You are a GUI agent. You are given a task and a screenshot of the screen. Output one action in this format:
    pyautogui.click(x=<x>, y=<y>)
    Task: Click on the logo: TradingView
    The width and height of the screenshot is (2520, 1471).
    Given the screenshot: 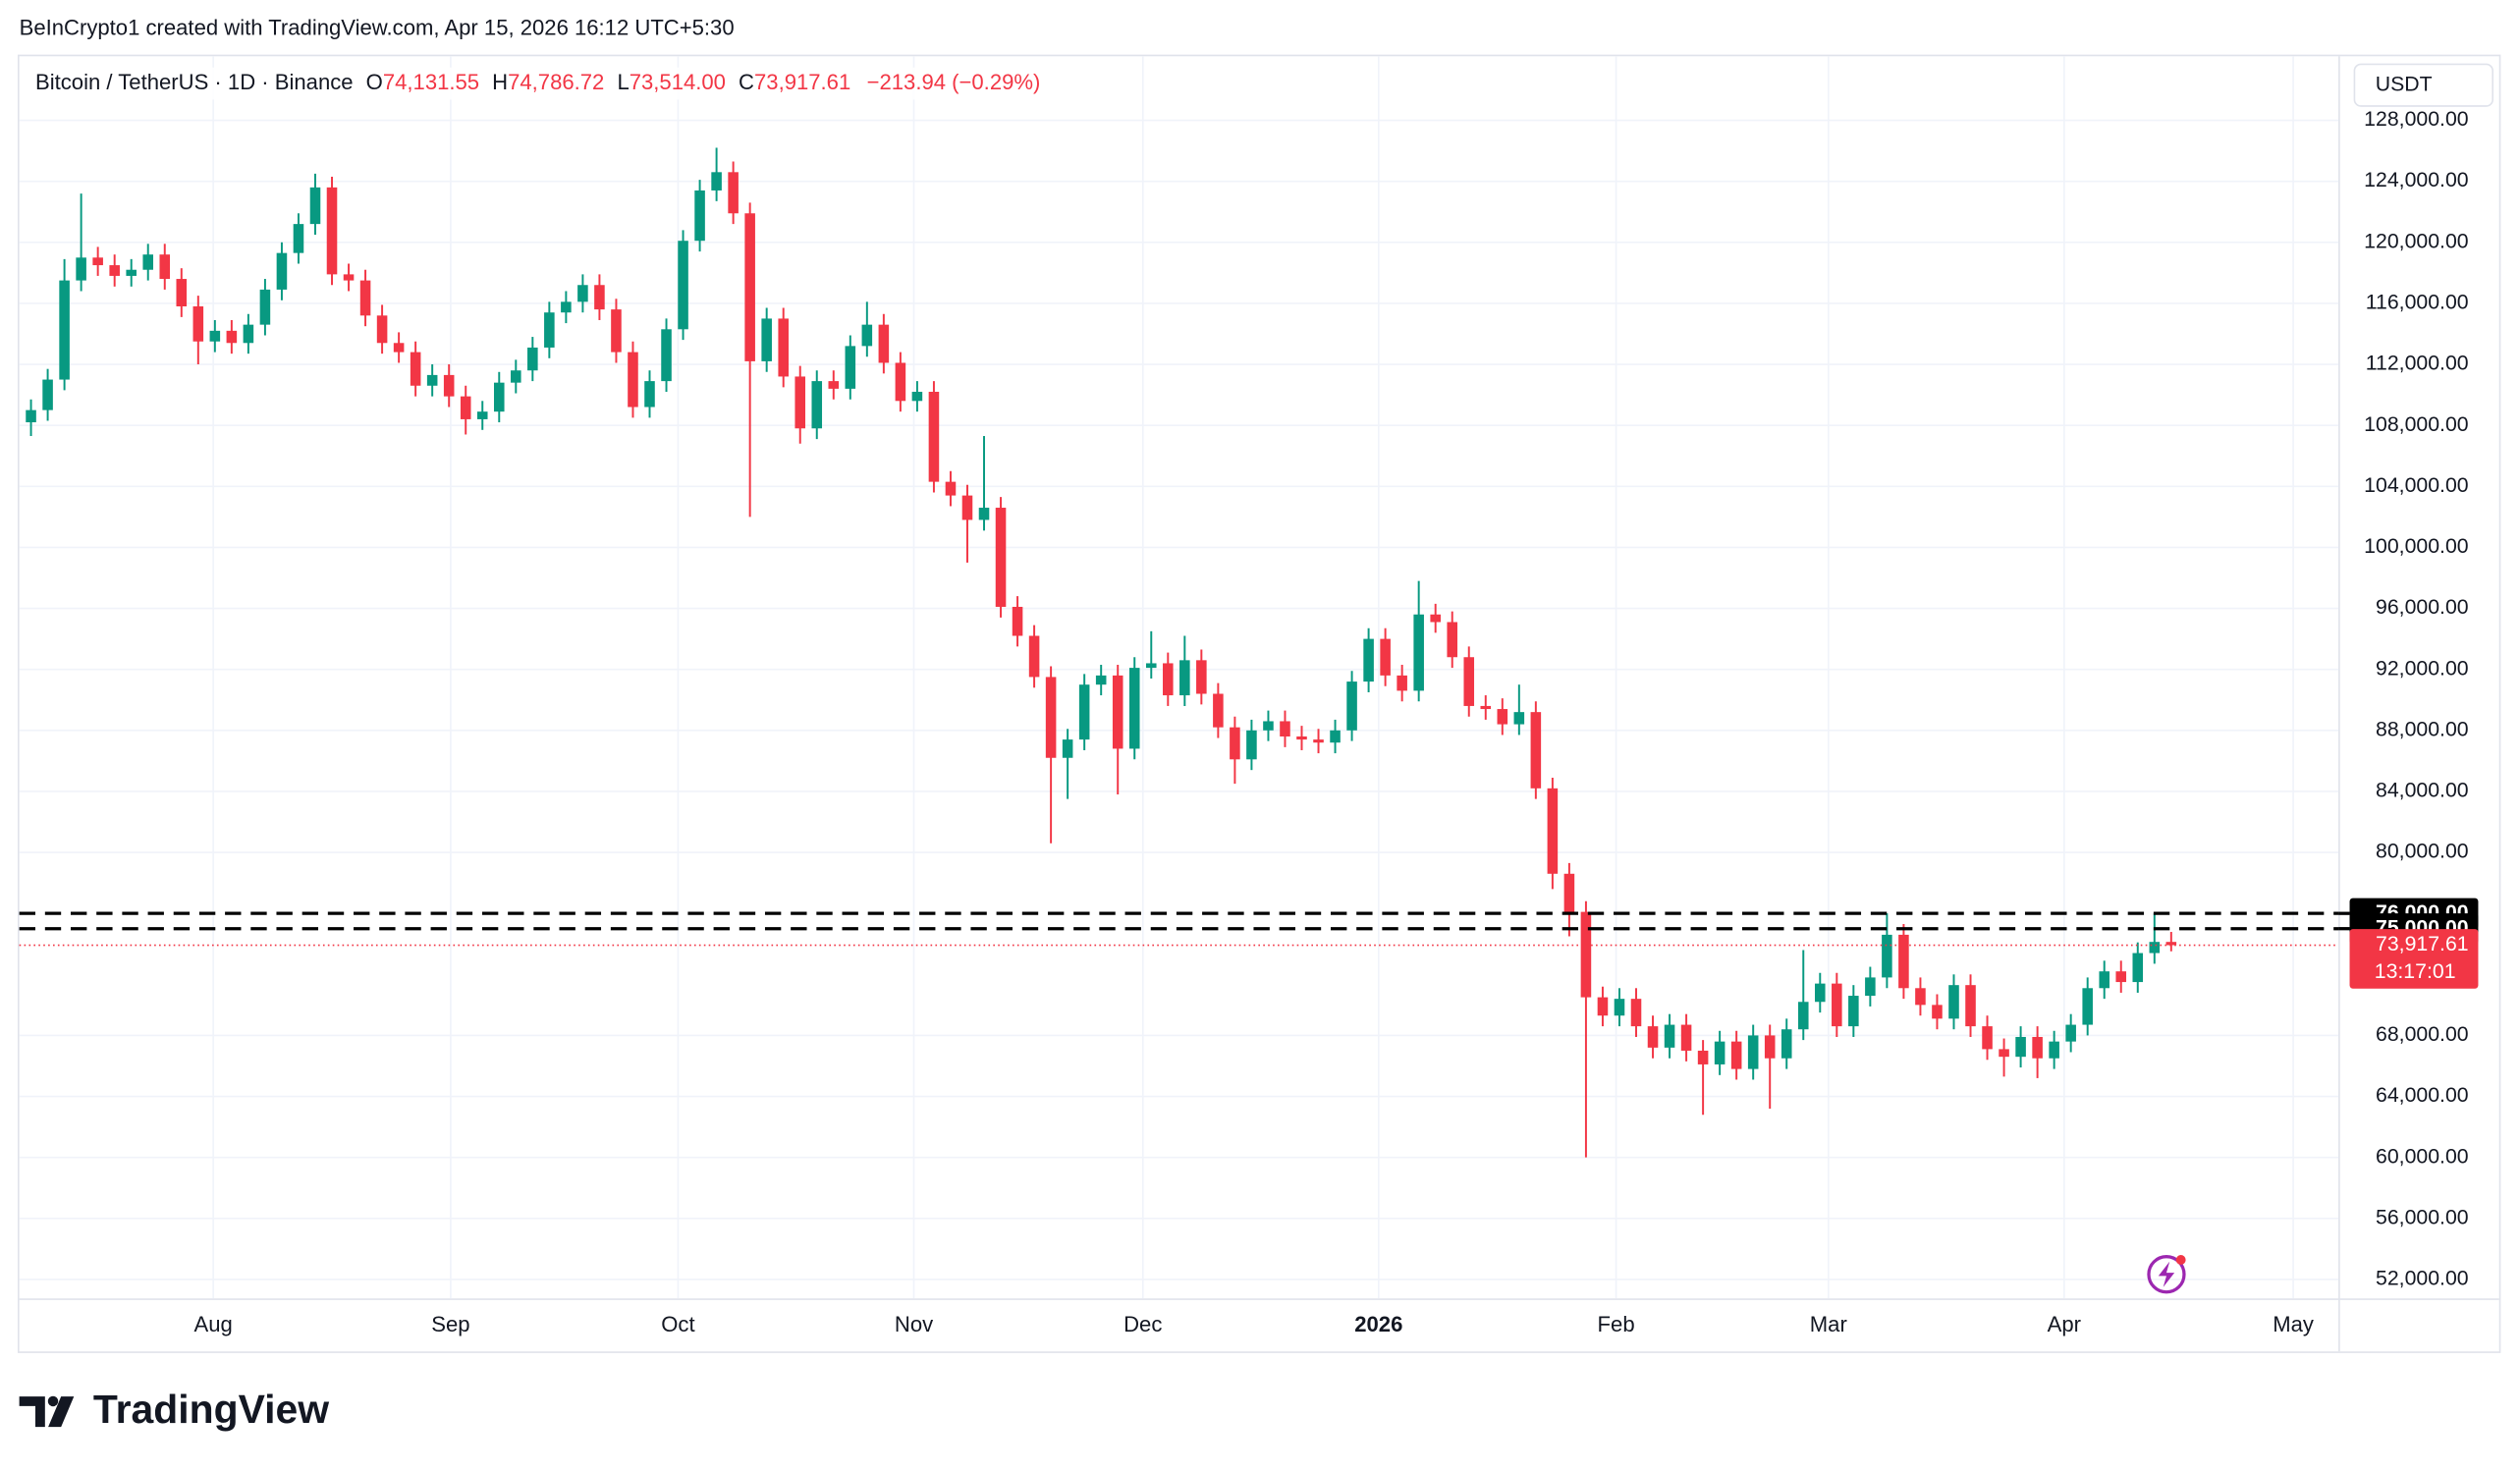 What is the action you would take?
    pyautogui.click(x=211, y=1410)
    